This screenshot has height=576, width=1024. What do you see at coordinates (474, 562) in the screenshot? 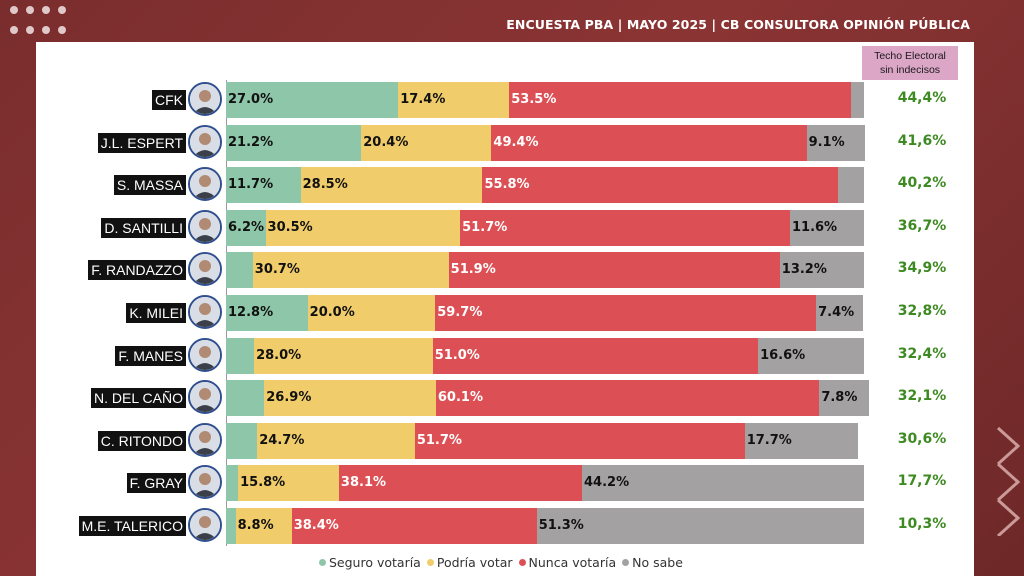
I see `legend-label: Podría votar` at bounding box center [474, 562].